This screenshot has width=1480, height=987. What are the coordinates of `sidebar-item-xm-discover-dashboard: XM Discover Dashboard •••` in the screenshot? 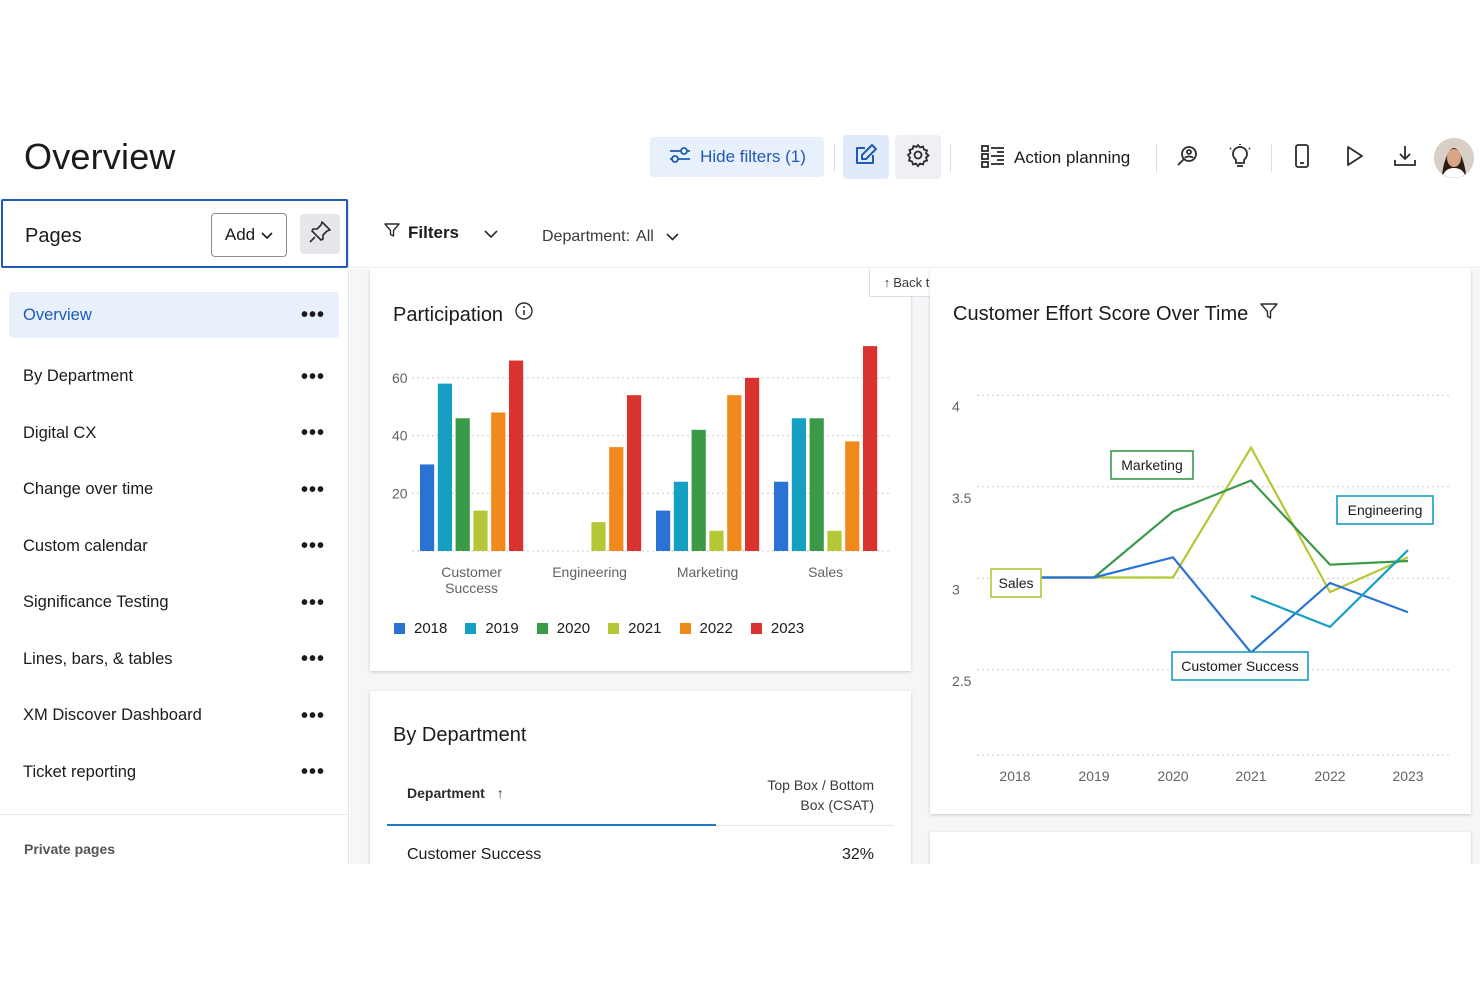 It's located at (174, 716).